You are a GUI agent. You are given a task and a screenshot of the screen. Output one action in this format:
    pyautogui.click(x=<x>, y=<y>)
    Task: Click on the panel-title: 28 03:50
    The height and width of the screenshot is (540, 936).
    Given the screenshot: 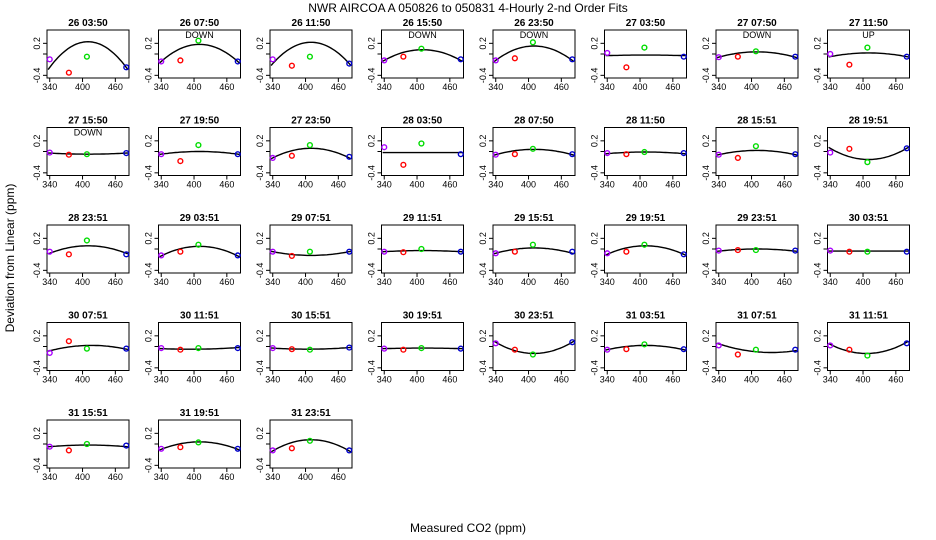 What is the action you would take?
    pyautogui.click(x=423, y=121)
    